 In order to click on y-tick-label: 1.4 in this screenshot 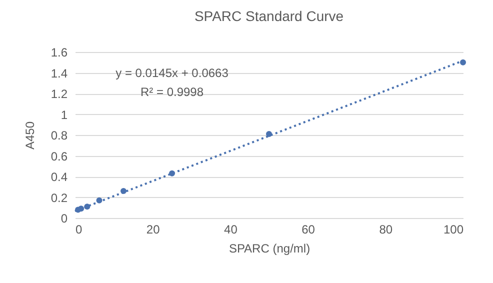, I will do `click(59, 73)`.